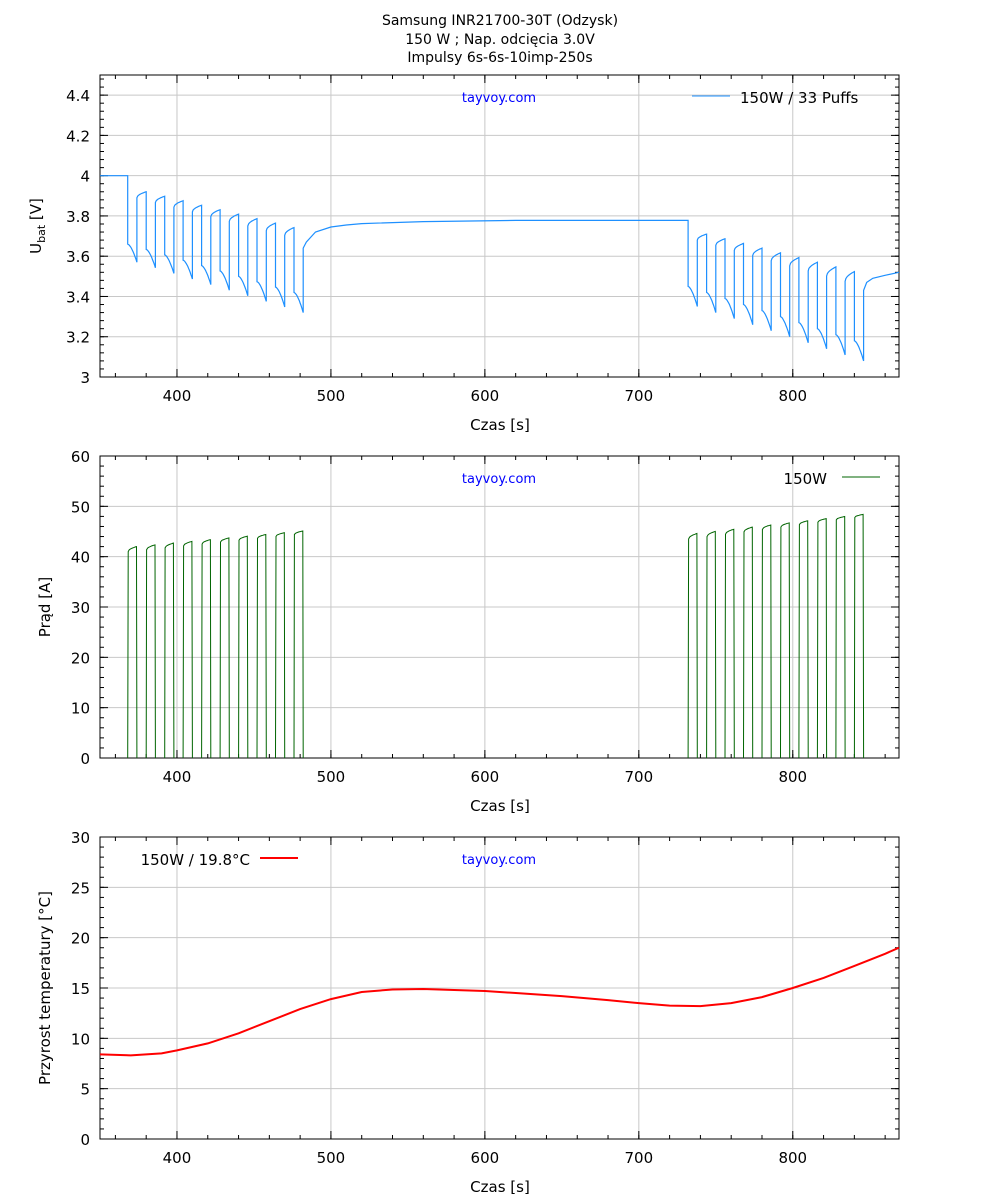 The height and width of the screenshot is (1200, 1000). What do you see at coordinates (500, 40) in the screenshot?
I see `chart-title-line-2: 150 W ; Nap. odcięcia 3.0V` at bounding box center [500, 40].